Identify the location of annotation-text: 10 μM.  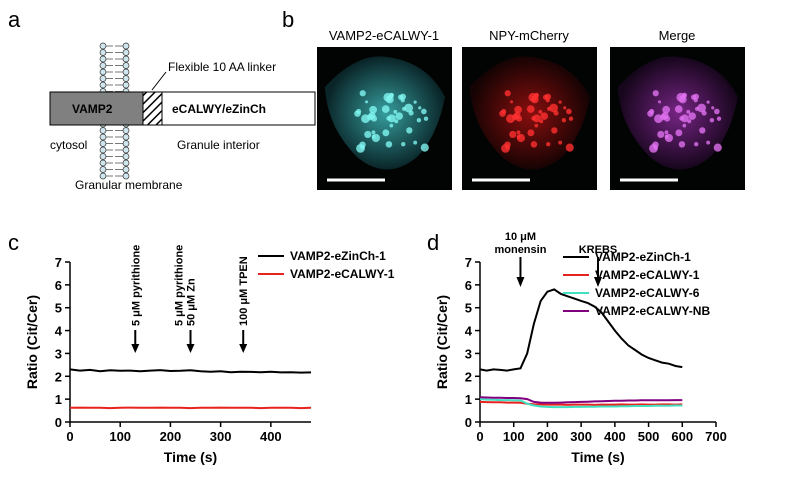
(520, 237).